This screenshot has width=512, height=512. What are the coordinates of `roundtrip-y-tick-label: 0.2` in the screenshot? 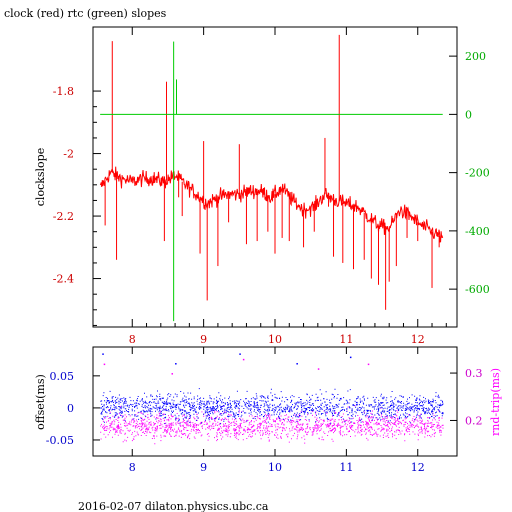 It's located at (474, 420).